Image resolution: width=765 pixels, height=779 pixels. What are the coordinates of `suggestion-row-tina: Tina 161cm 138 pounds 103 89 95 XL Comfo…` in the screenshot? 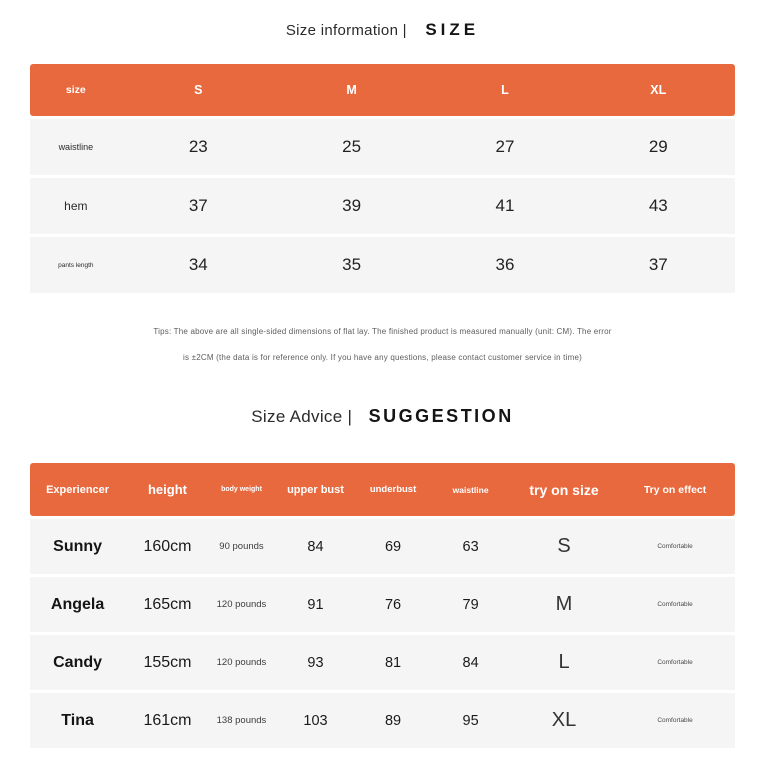 It's located at (382, 720).